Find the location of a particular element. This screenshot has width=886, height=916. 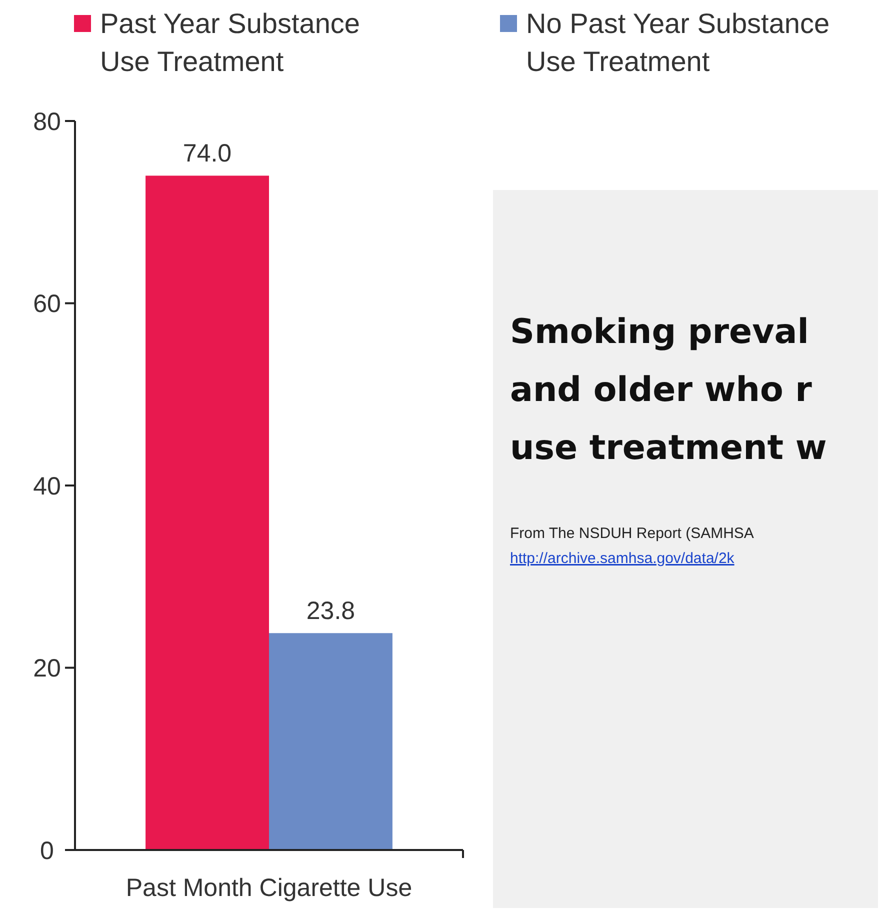

data-label: 23.8 is located at coordinates (331, 611).